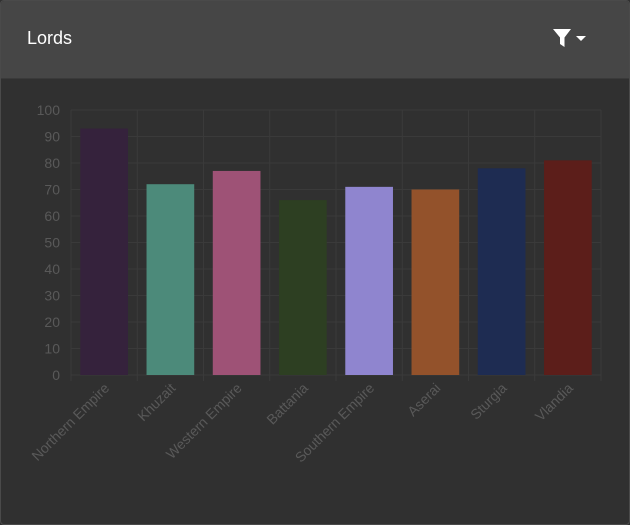 This screenshot has width=630, height=525. What do you see at coordinates (562, 38) in the screenshot?
I see `filter-icon` at bounding box center [562, 38].